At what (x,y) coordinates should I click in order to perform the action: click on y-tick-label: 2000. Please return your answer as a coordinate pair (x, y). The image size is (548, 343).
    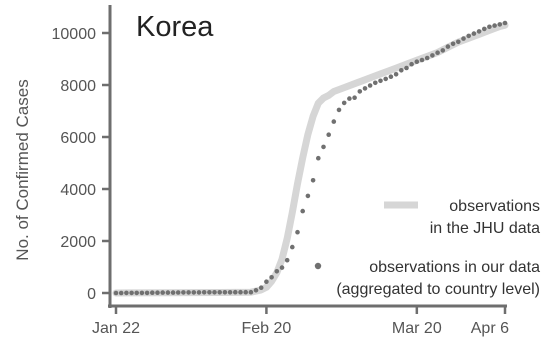
    Looking at the image, I should click on (78, 242).